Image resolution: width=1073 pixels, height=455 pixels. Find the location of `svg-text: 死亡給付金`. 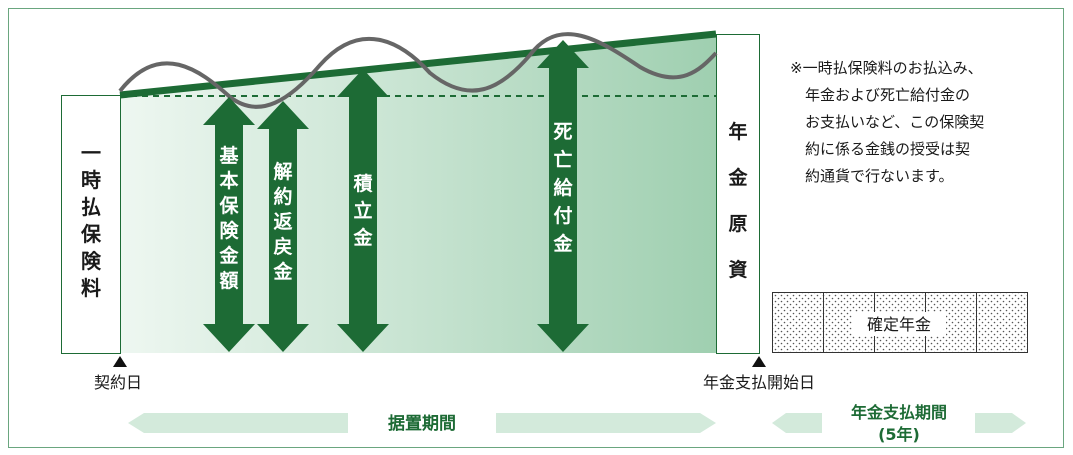

svg-text: 死亡給付金 is located at coordinates (562, 188).